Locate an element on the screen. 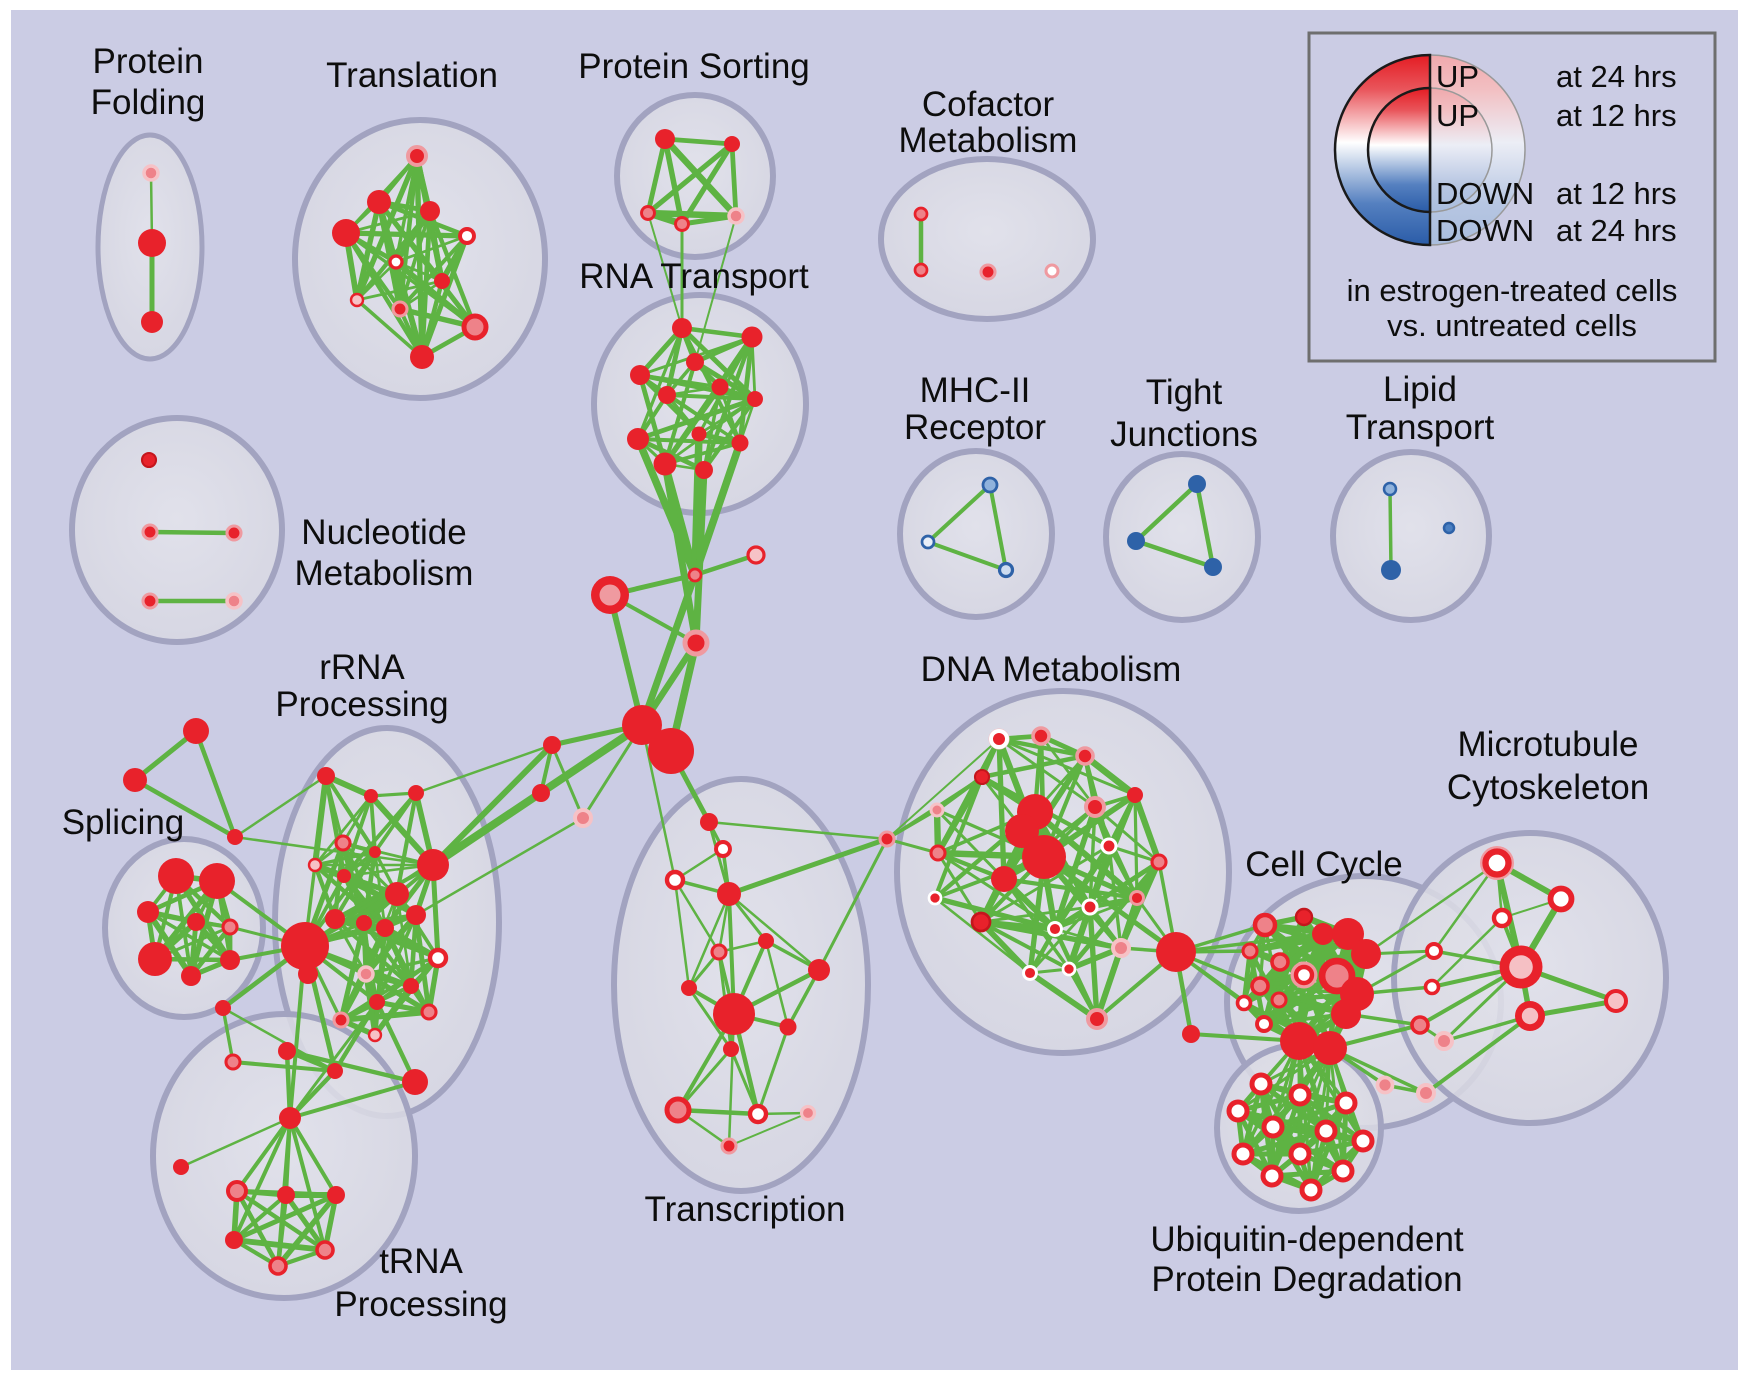 The image size is (1750, 1376). svg-text: MHC-II is located at coordinates (975, 390).